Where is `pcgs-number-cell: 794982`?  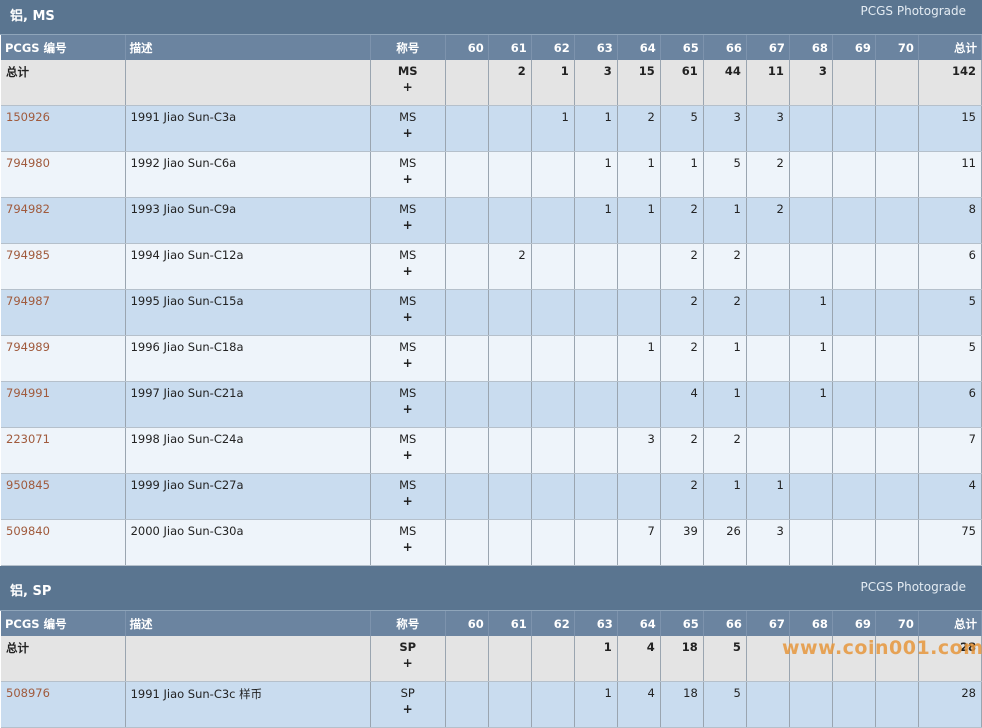
pcgs-number-cell: 794982 is located at coordinates (63, 220).